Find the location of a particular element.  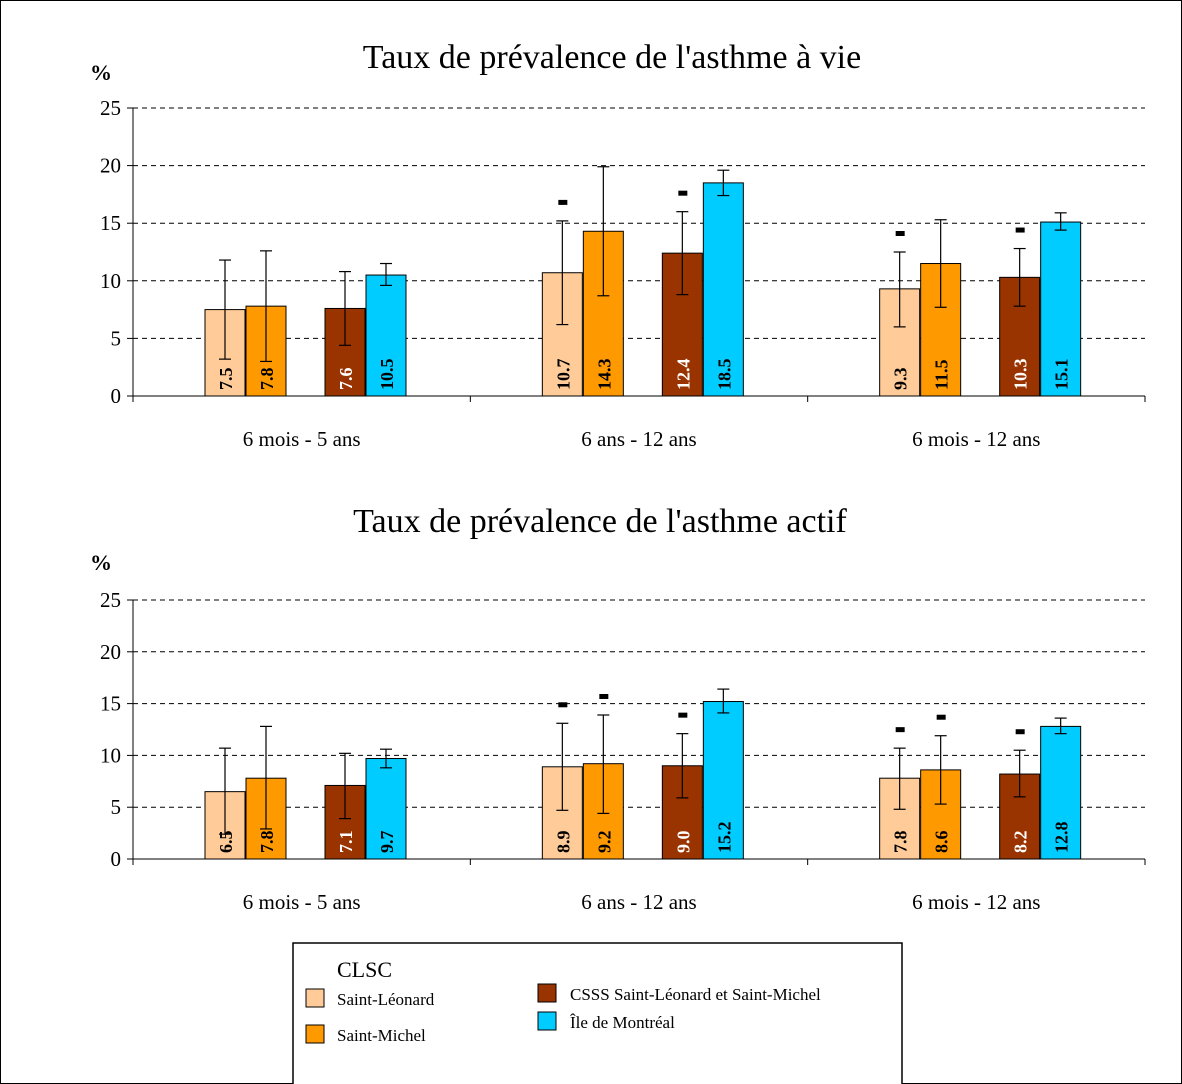

value-label: 18.5 is located at coordinates (724, 375).